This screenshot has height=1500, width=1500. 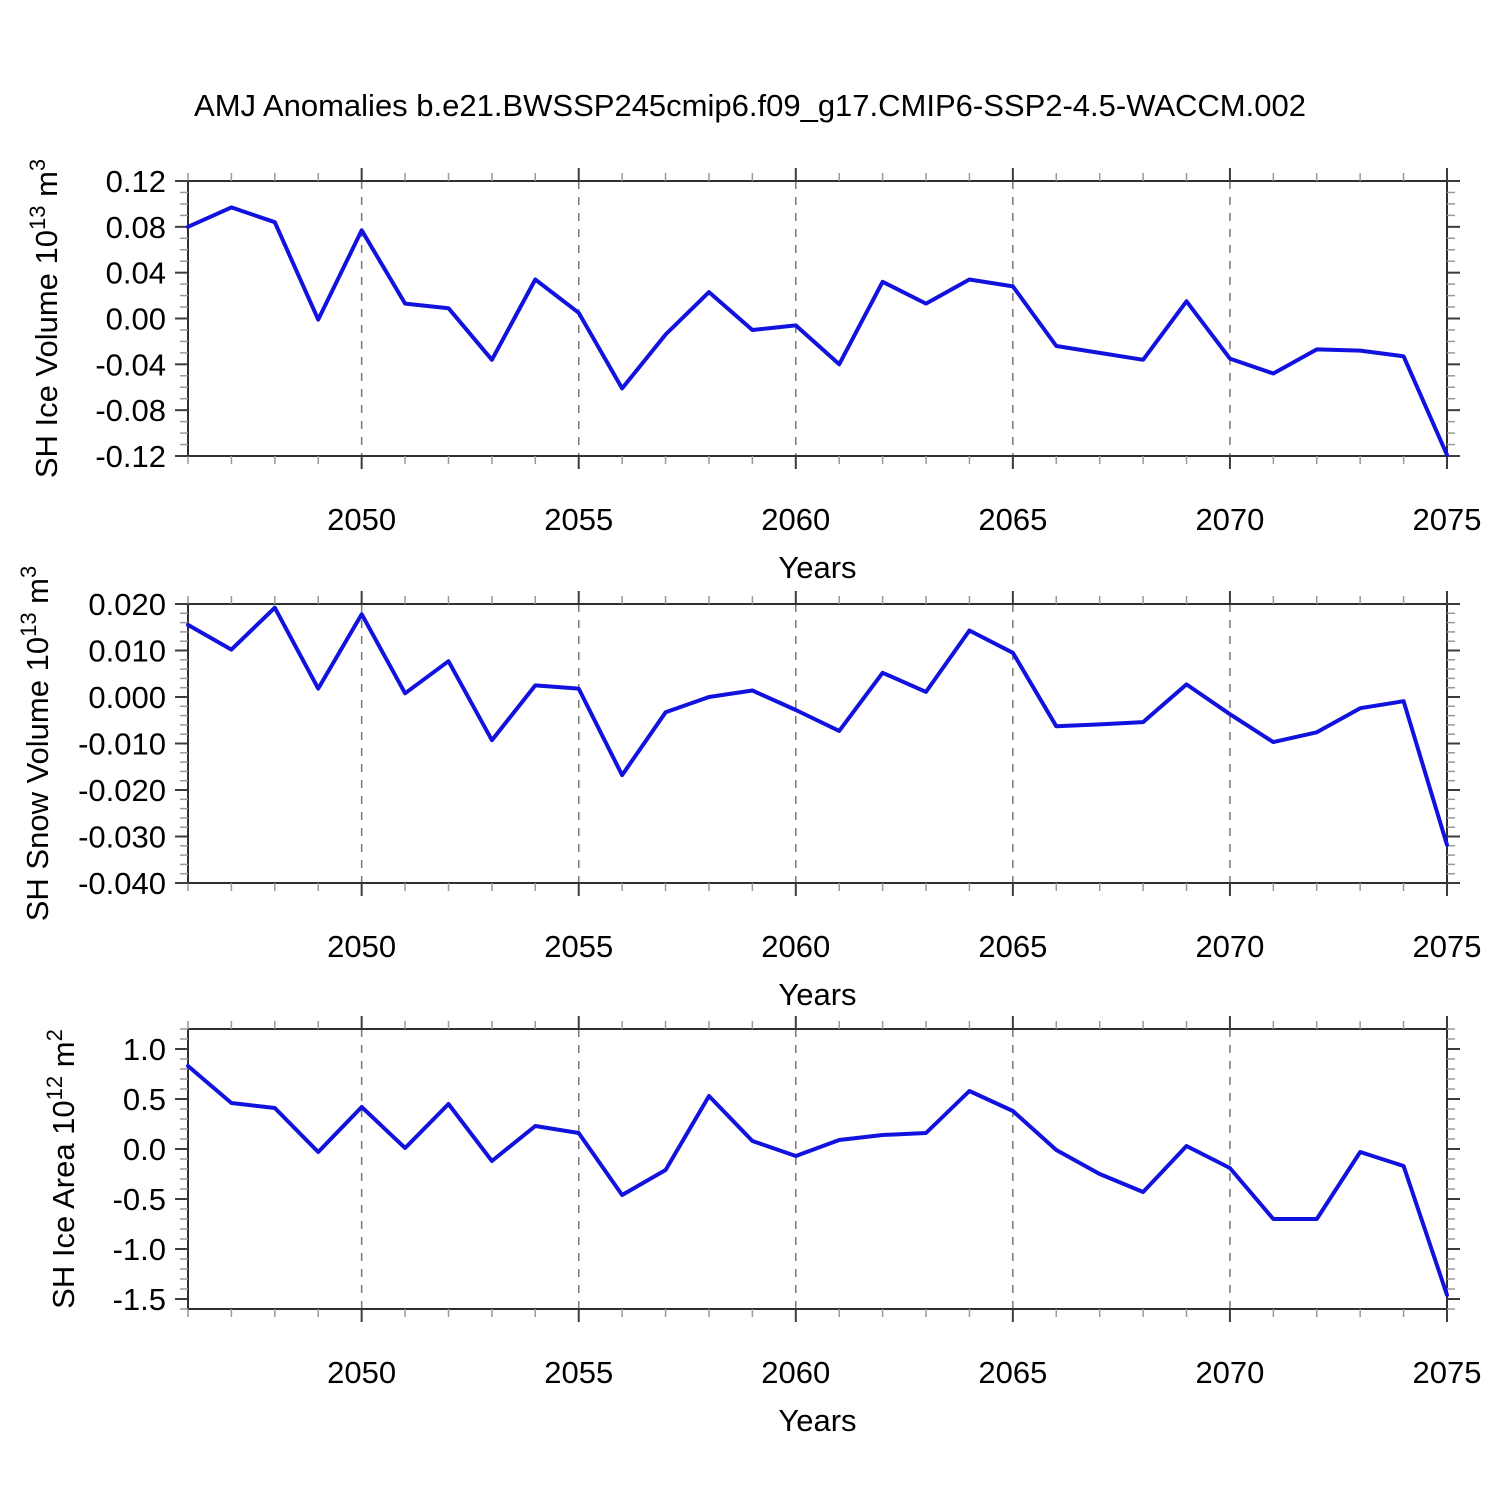 What do you see at coordinates (136, 227) in the screenshot?
I see `y-tick-label: 0.08` at bounding box center [136, 227].